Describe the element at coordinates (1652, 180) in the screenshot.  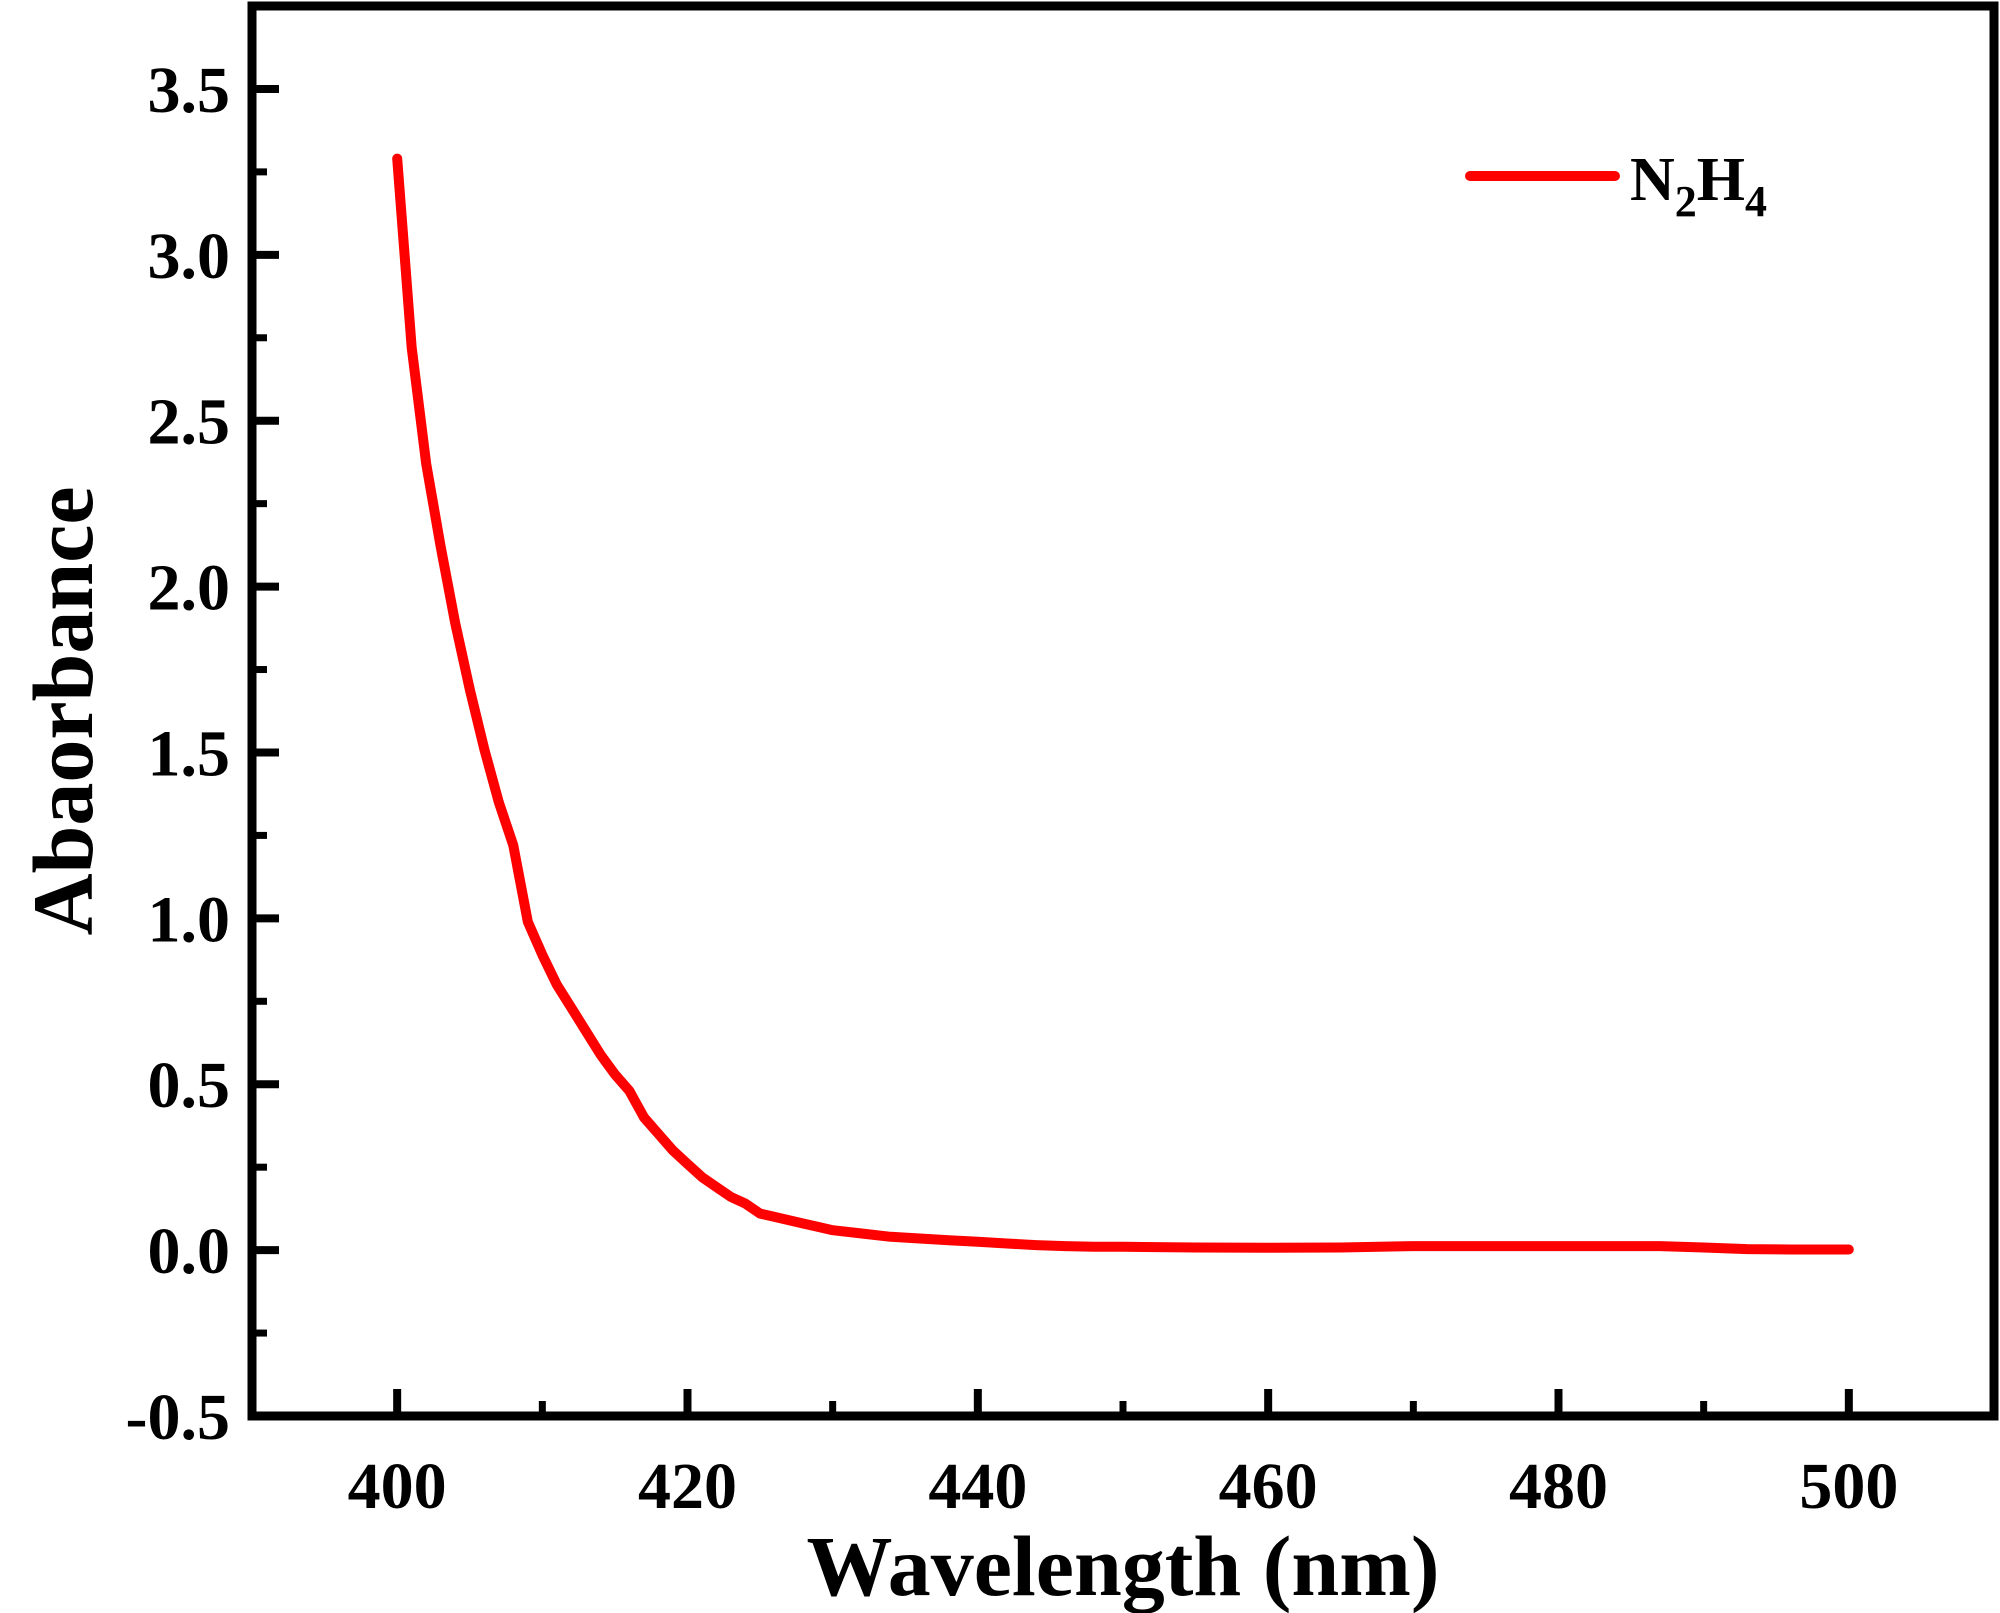
I see `legend-label-n: N` at that location.